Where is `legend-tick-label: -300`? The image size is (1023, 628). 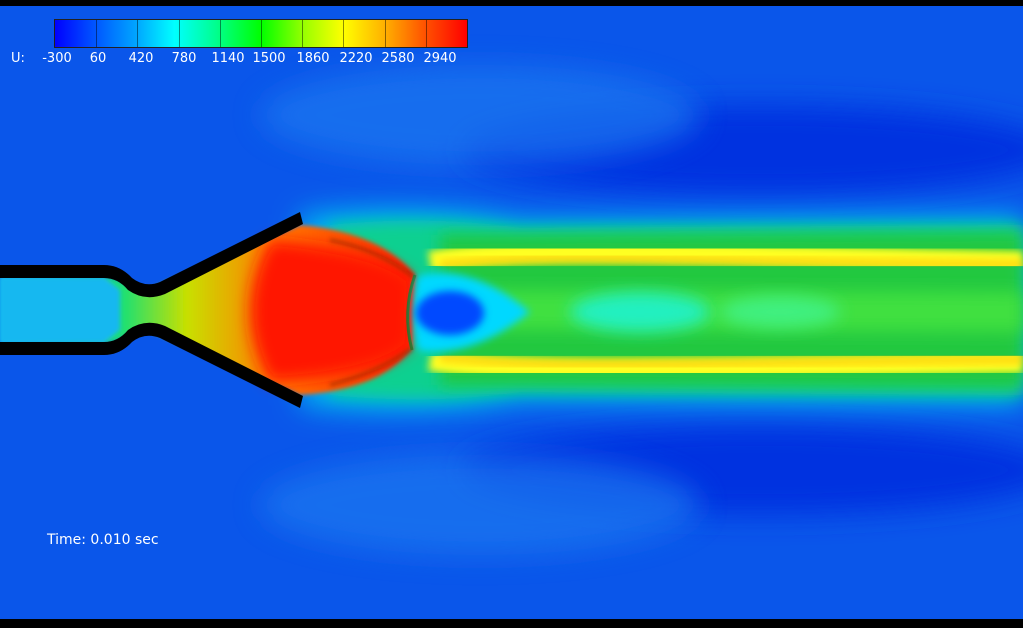 legend-tick-label: -300 is located at coordinates (57, 58).